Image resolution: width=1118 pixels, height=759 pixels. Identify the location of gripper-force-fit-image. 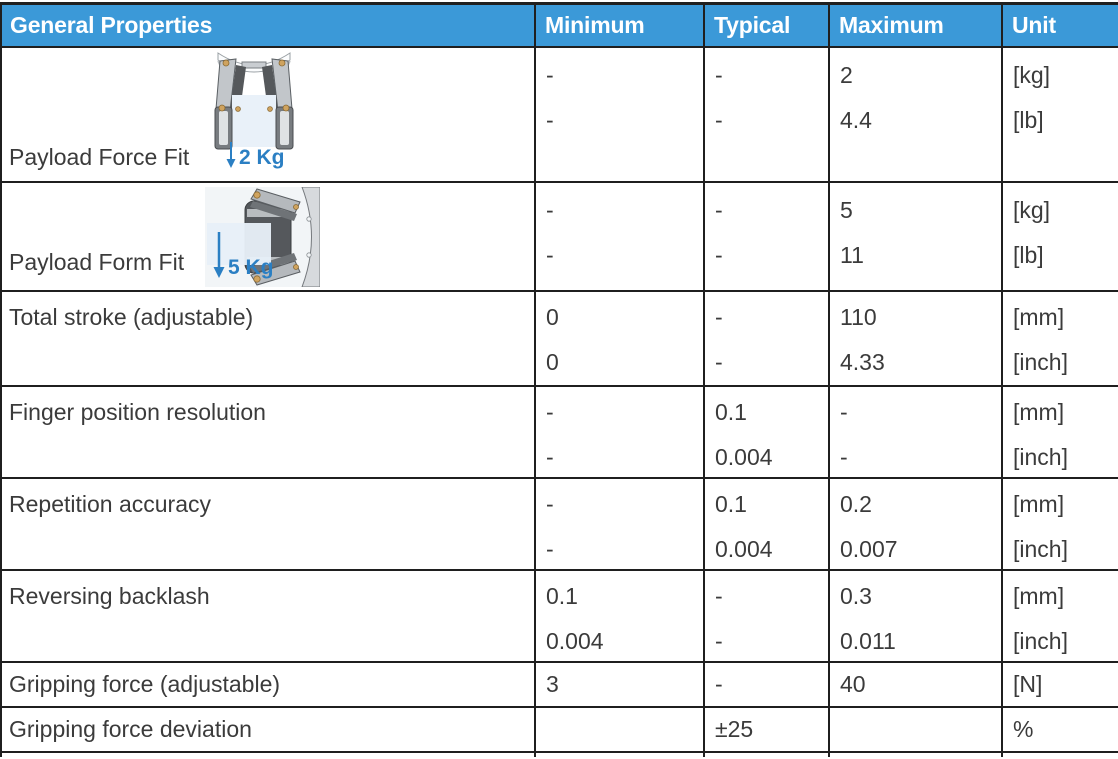
(254, 101).